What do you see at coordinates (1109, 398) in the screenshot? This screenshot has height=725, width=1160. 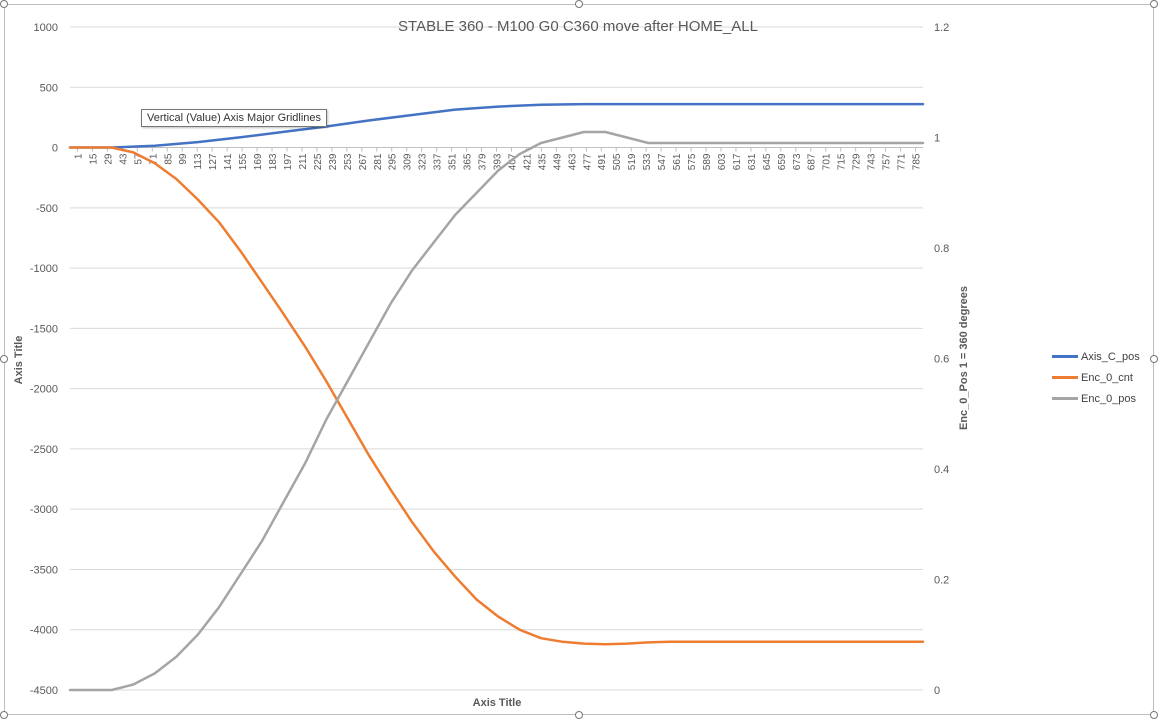 I see `legend-label: Enc_0_pos` at bounding box center [1109, 398].